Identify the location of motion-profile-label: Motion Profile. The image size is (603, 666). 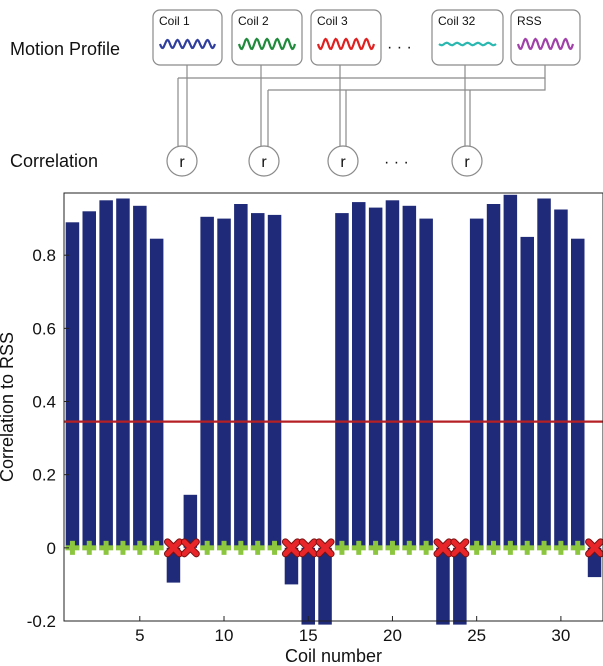
(65, 49).